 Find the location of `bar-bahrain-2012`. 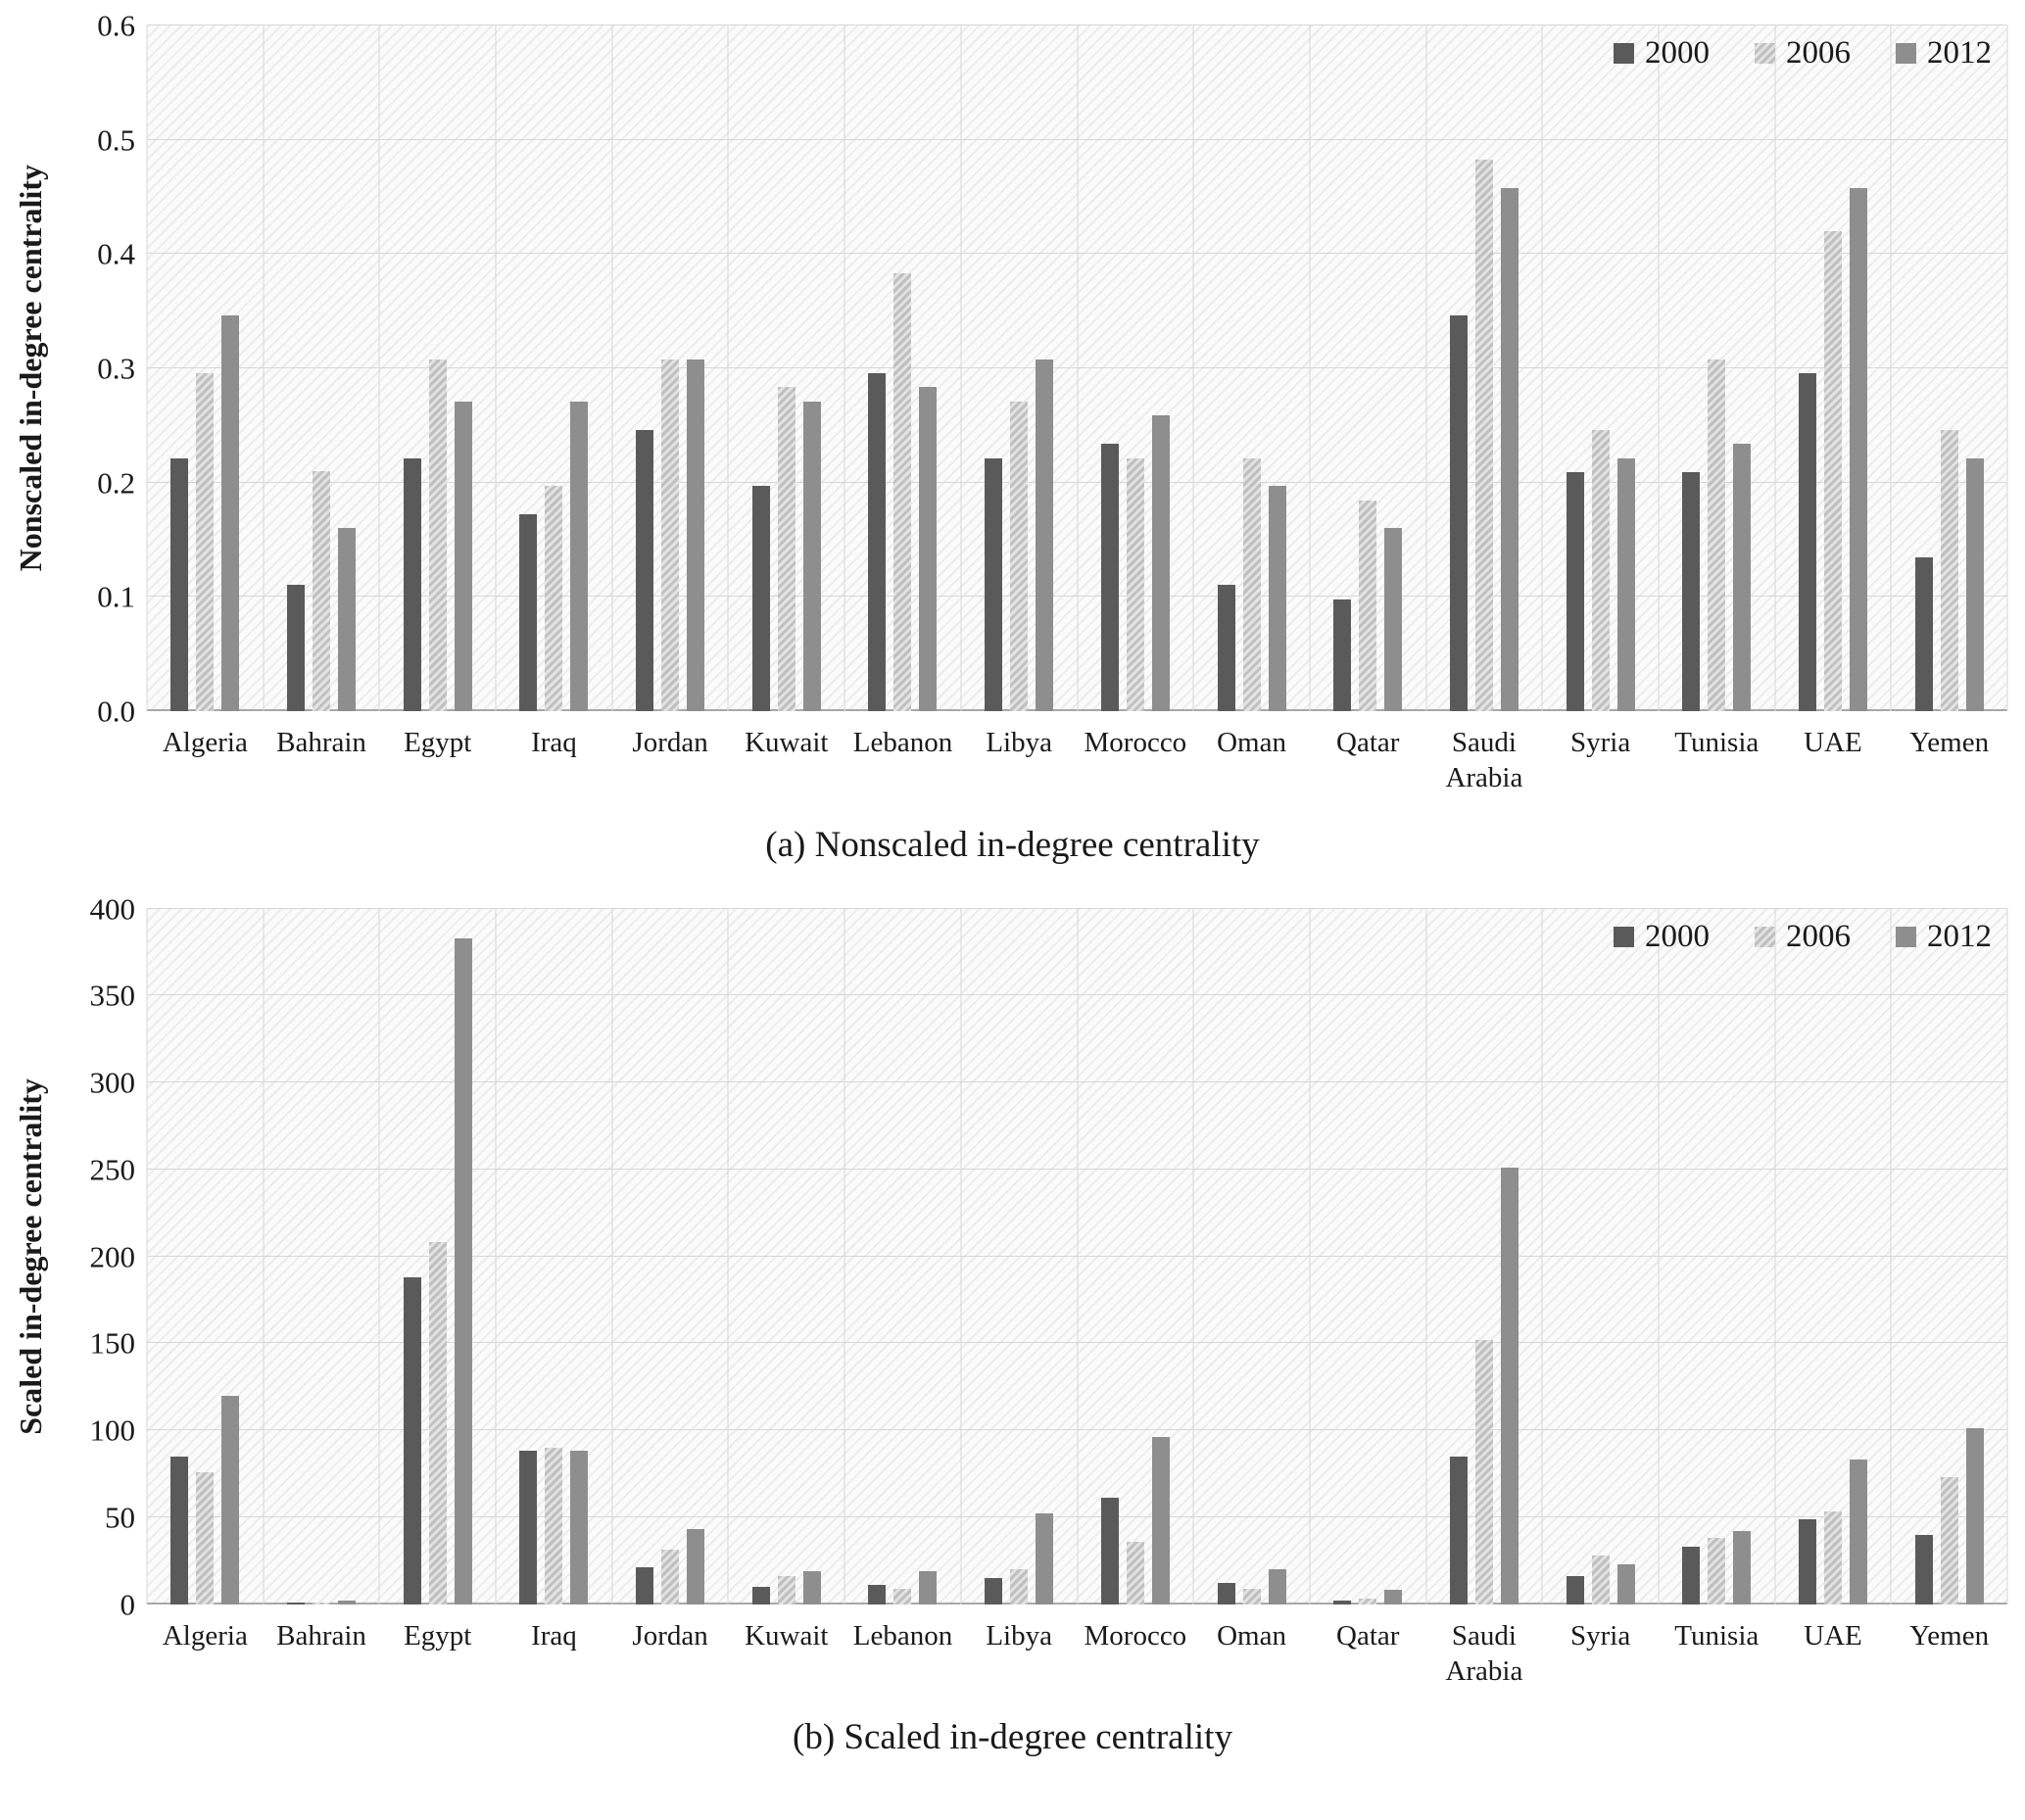

bar-bahrain-2012 is located at coordinates (347, 1602).